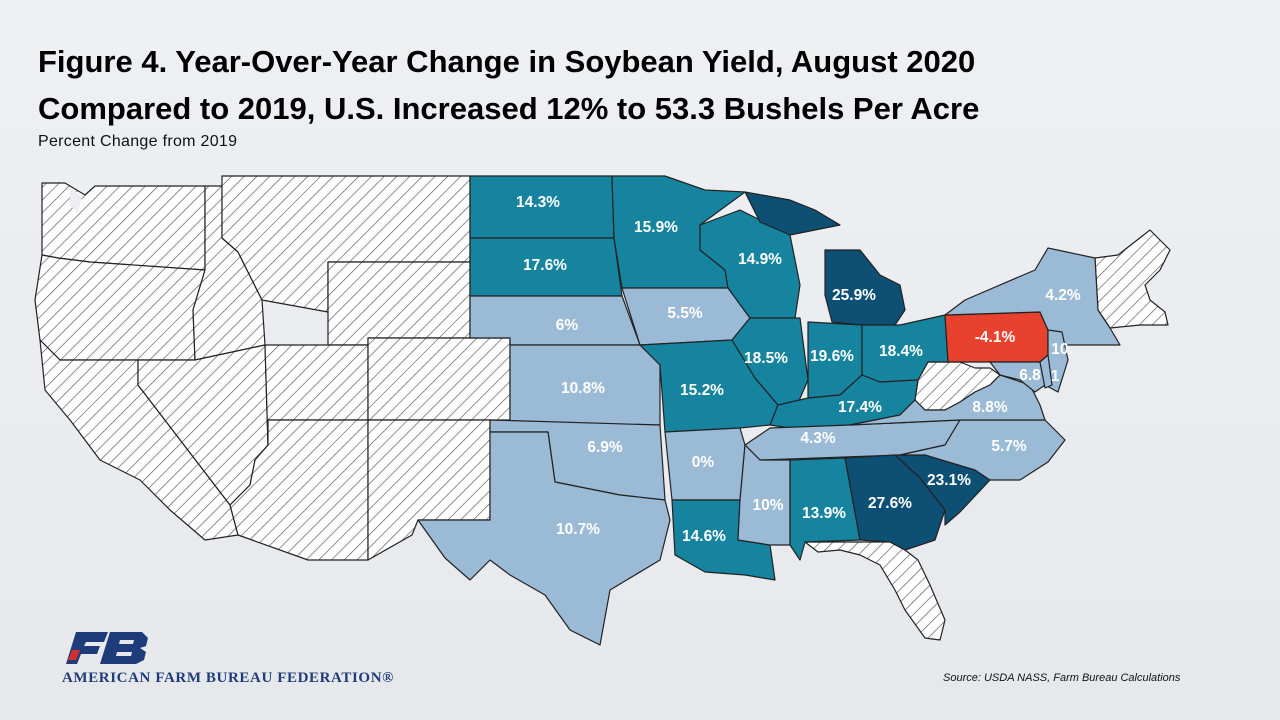 This screenshot has width=1280, height=720. What do you see at coordinates (1132, 279) in the screenshot?
I see `state-new-england` at bounding box center [1132, 279].